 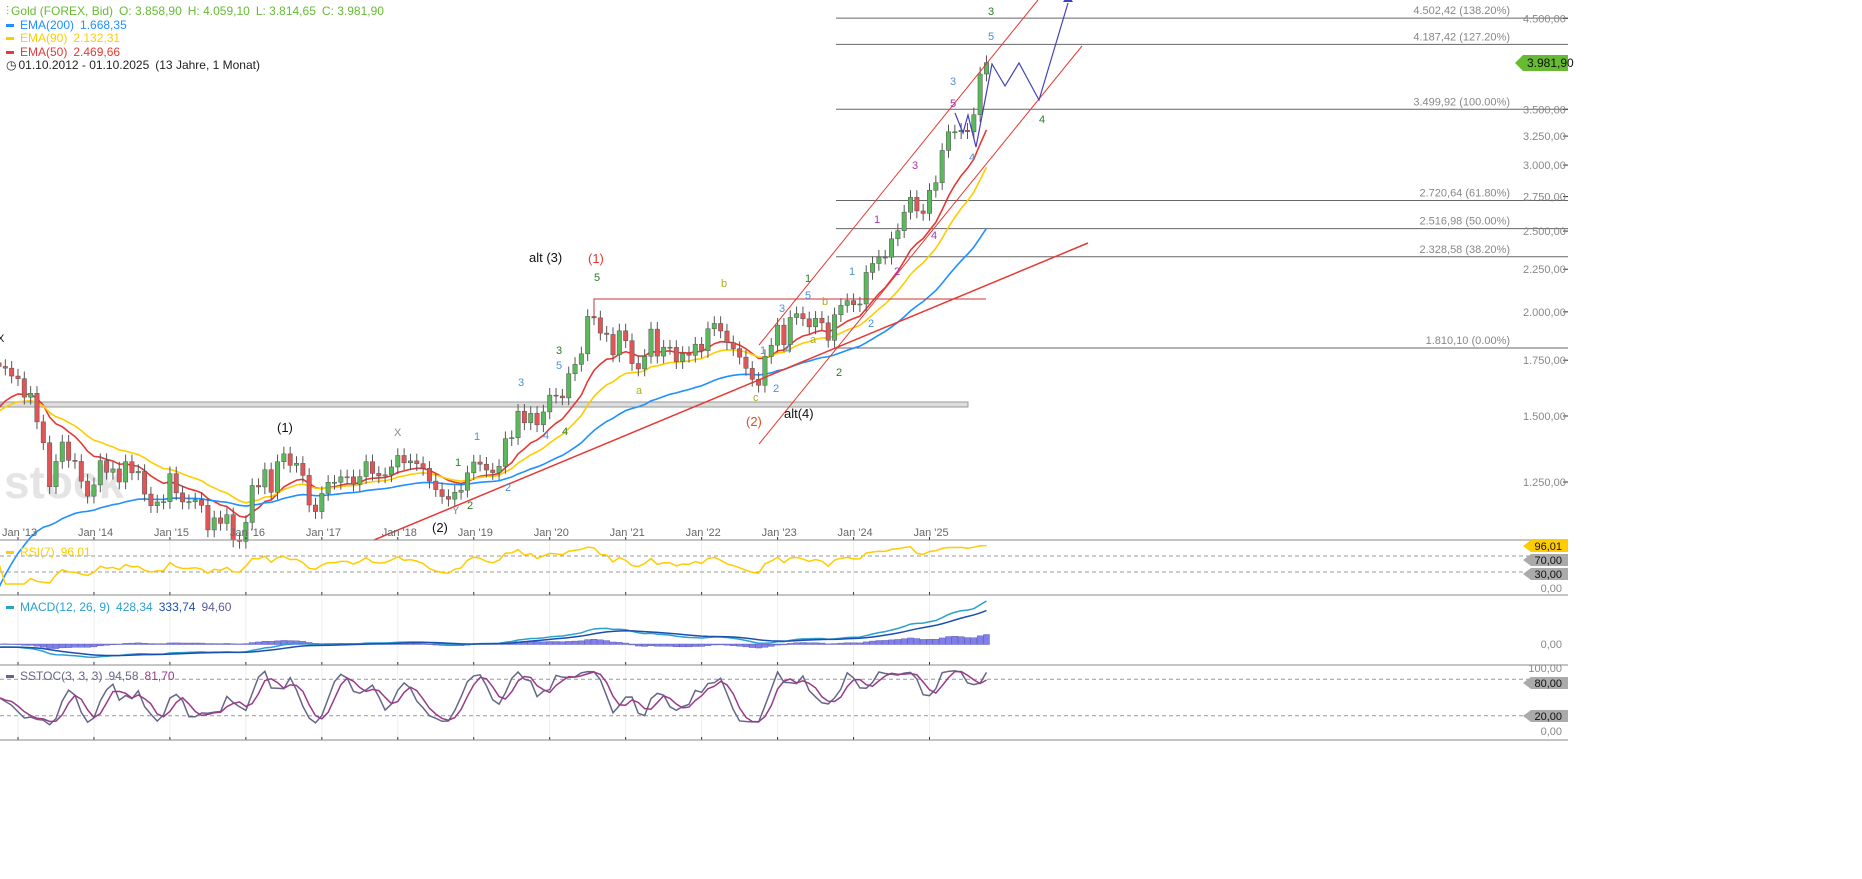 I want to click on rsi-70-tag-bg, so click(x=1545, y=560).